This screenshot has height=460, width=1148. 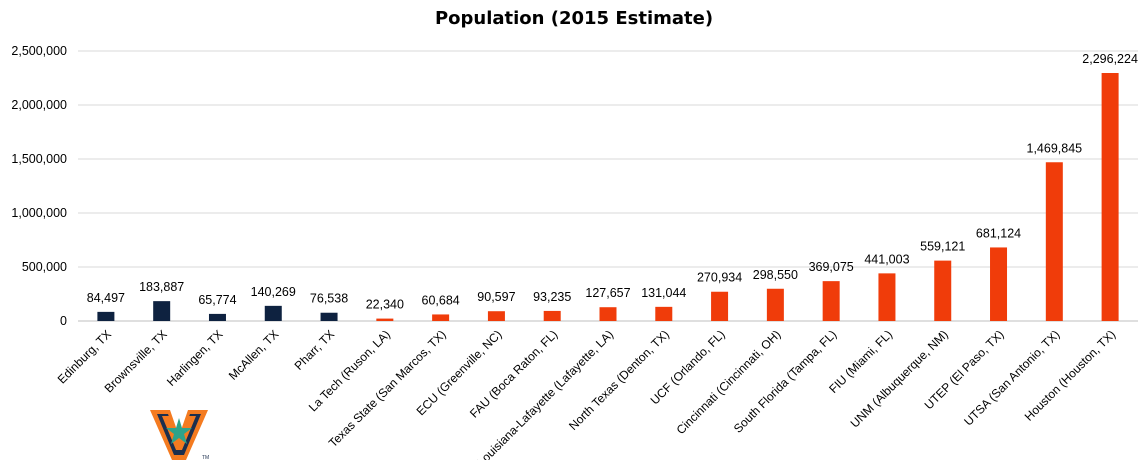 I want to click on data-label: 93,235, so click(x=552, y=297).